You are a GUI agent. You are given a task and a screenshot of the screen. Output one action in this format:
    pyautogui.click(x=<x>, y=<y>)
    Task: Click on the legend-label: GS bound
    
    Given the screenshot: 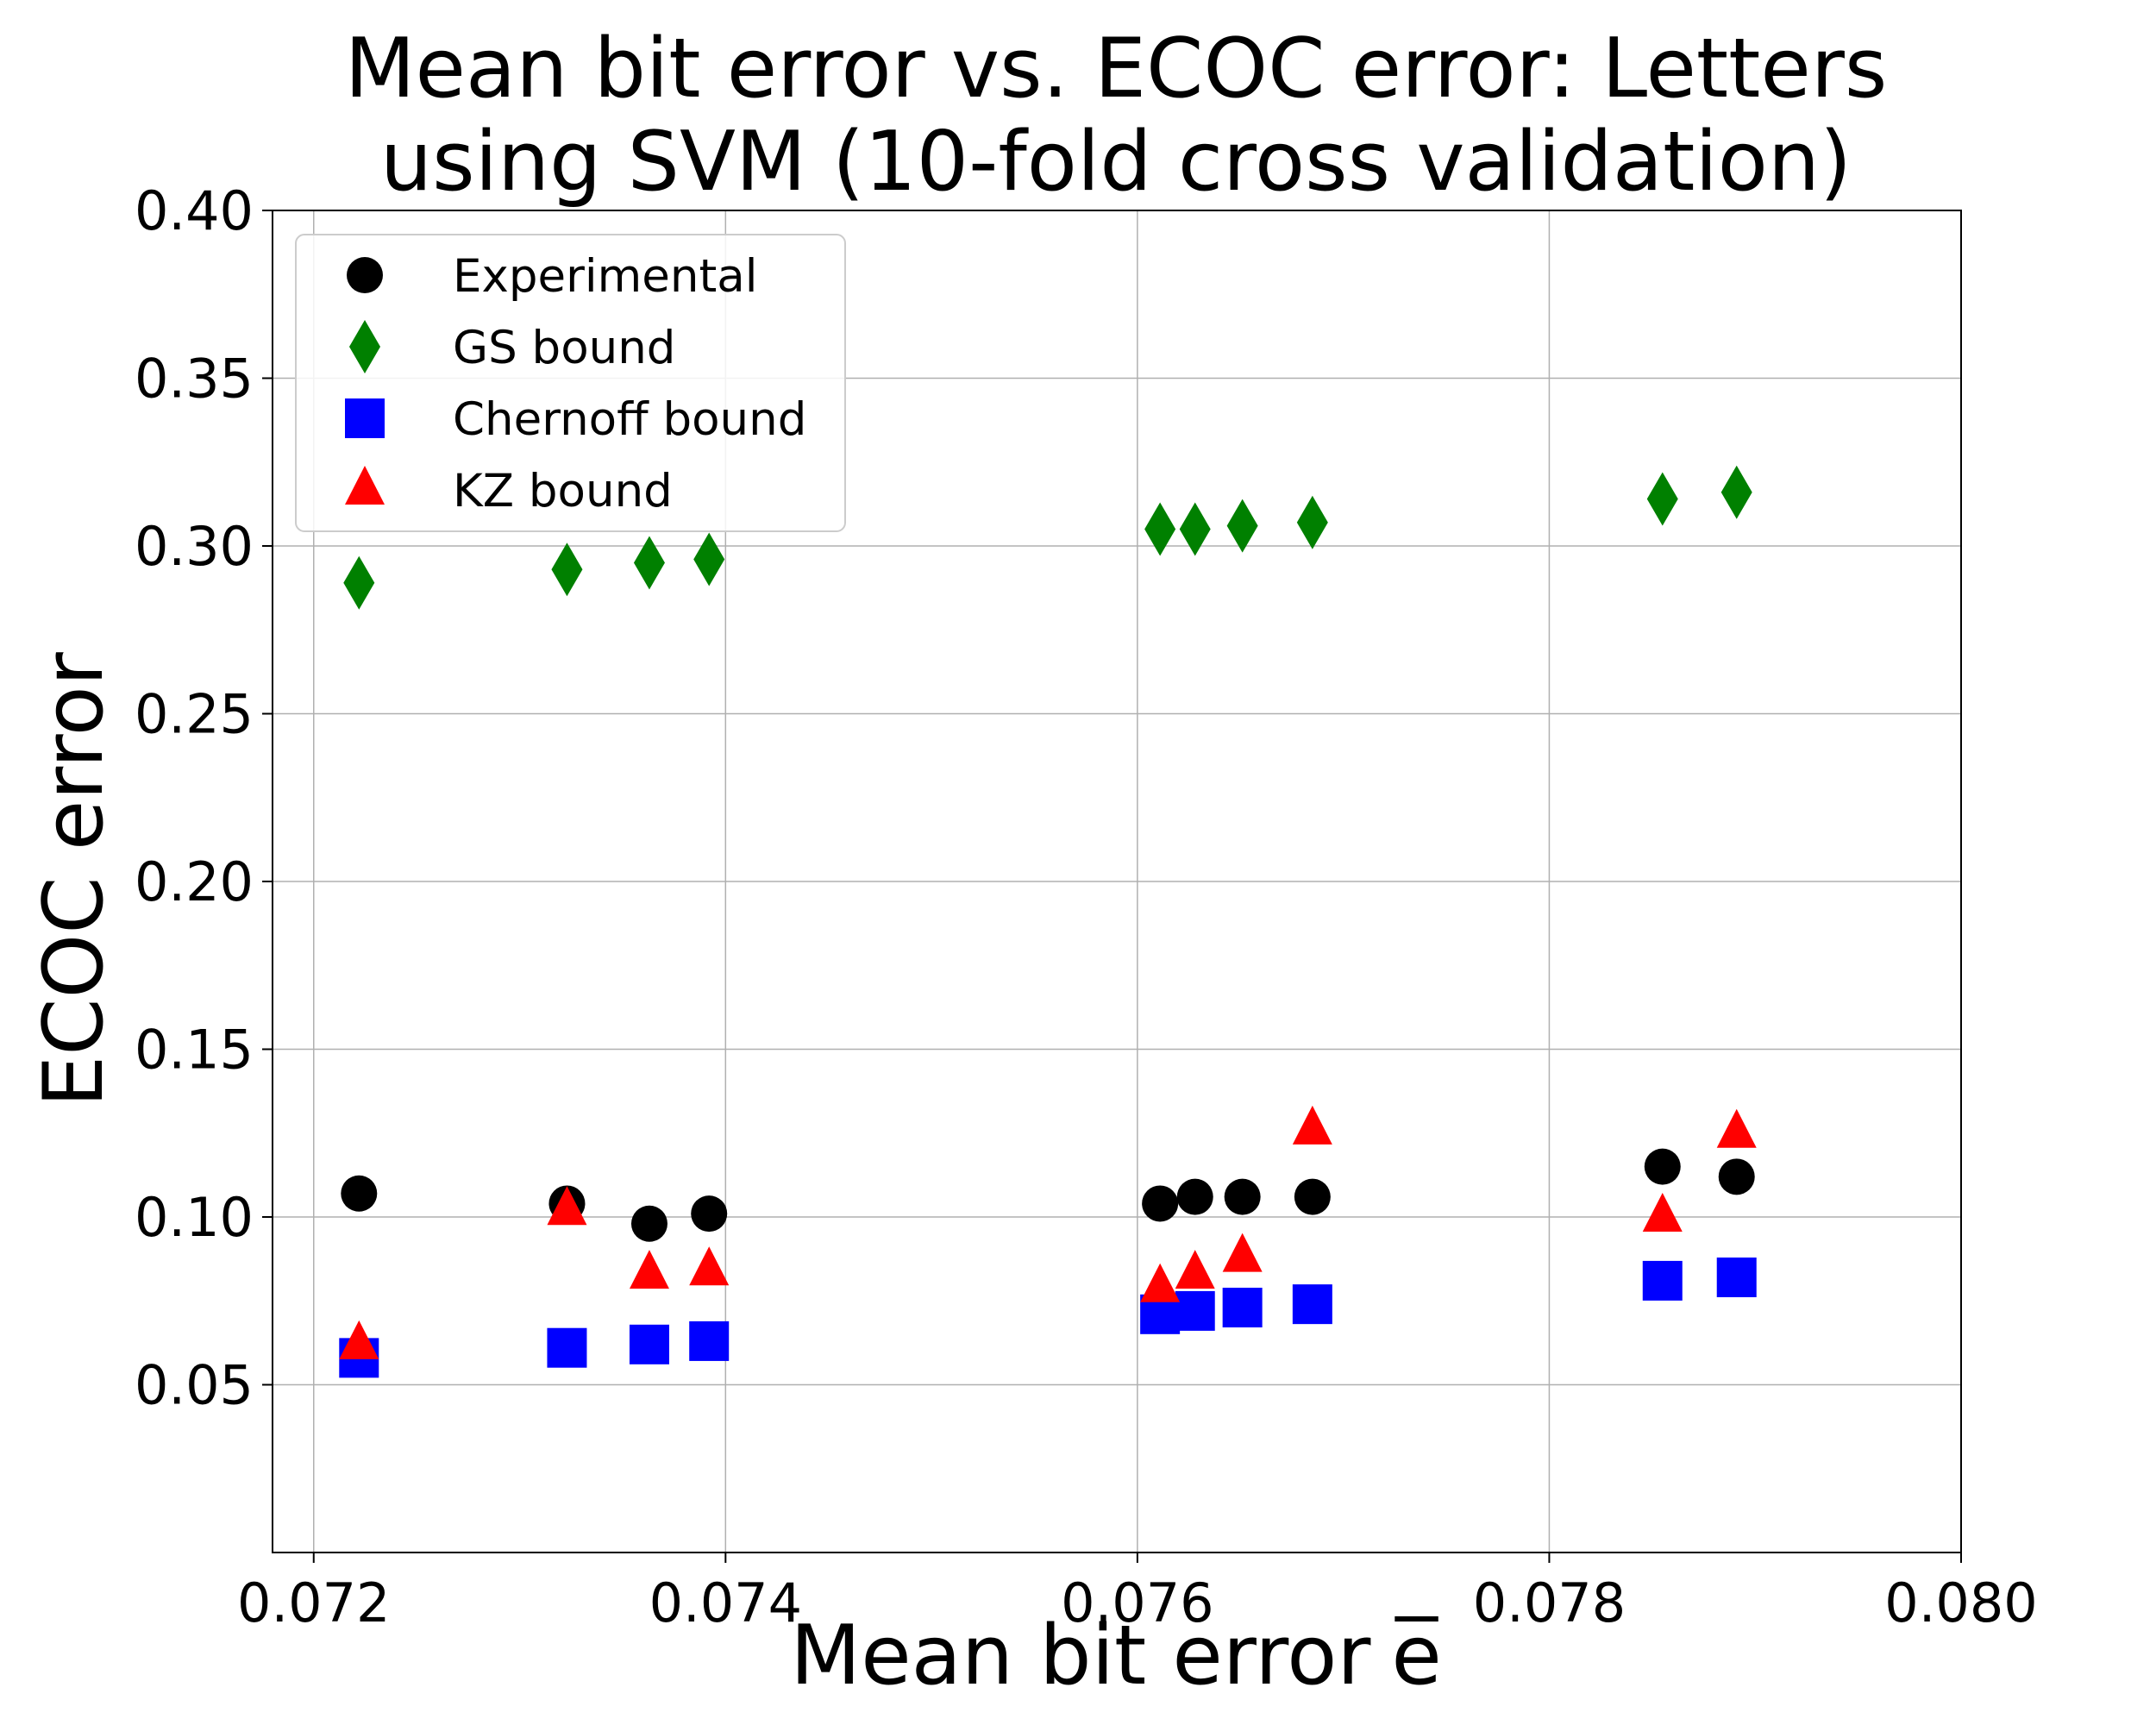 What is the action you would take?
    pyautogui.click(x=564, y=348)
    